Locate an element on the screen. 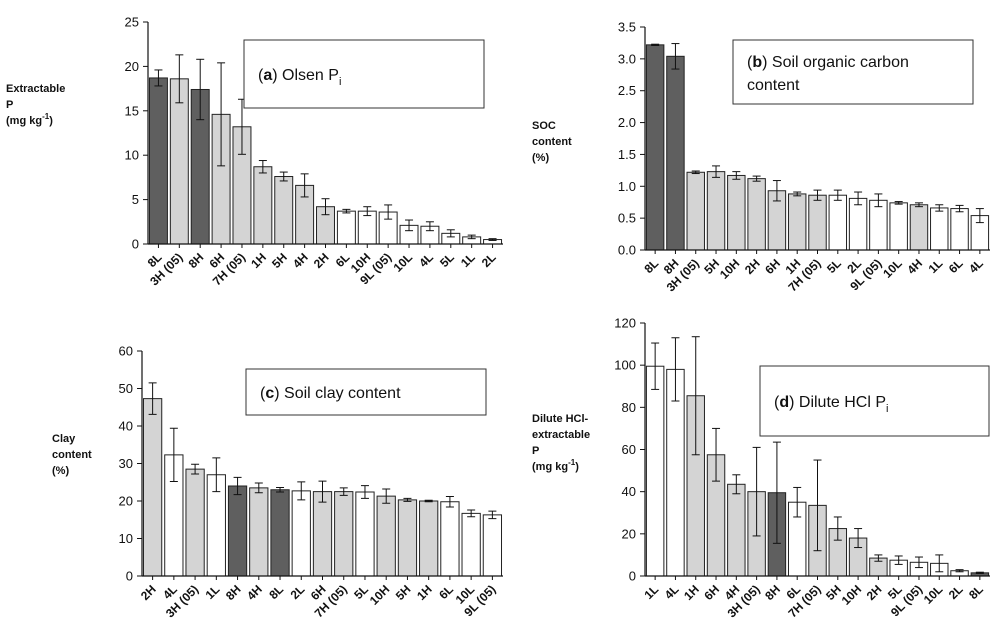 The image size is (990, 641). chart-title: (d) Dilute HCl Pi is located at coordinates (831, 404).